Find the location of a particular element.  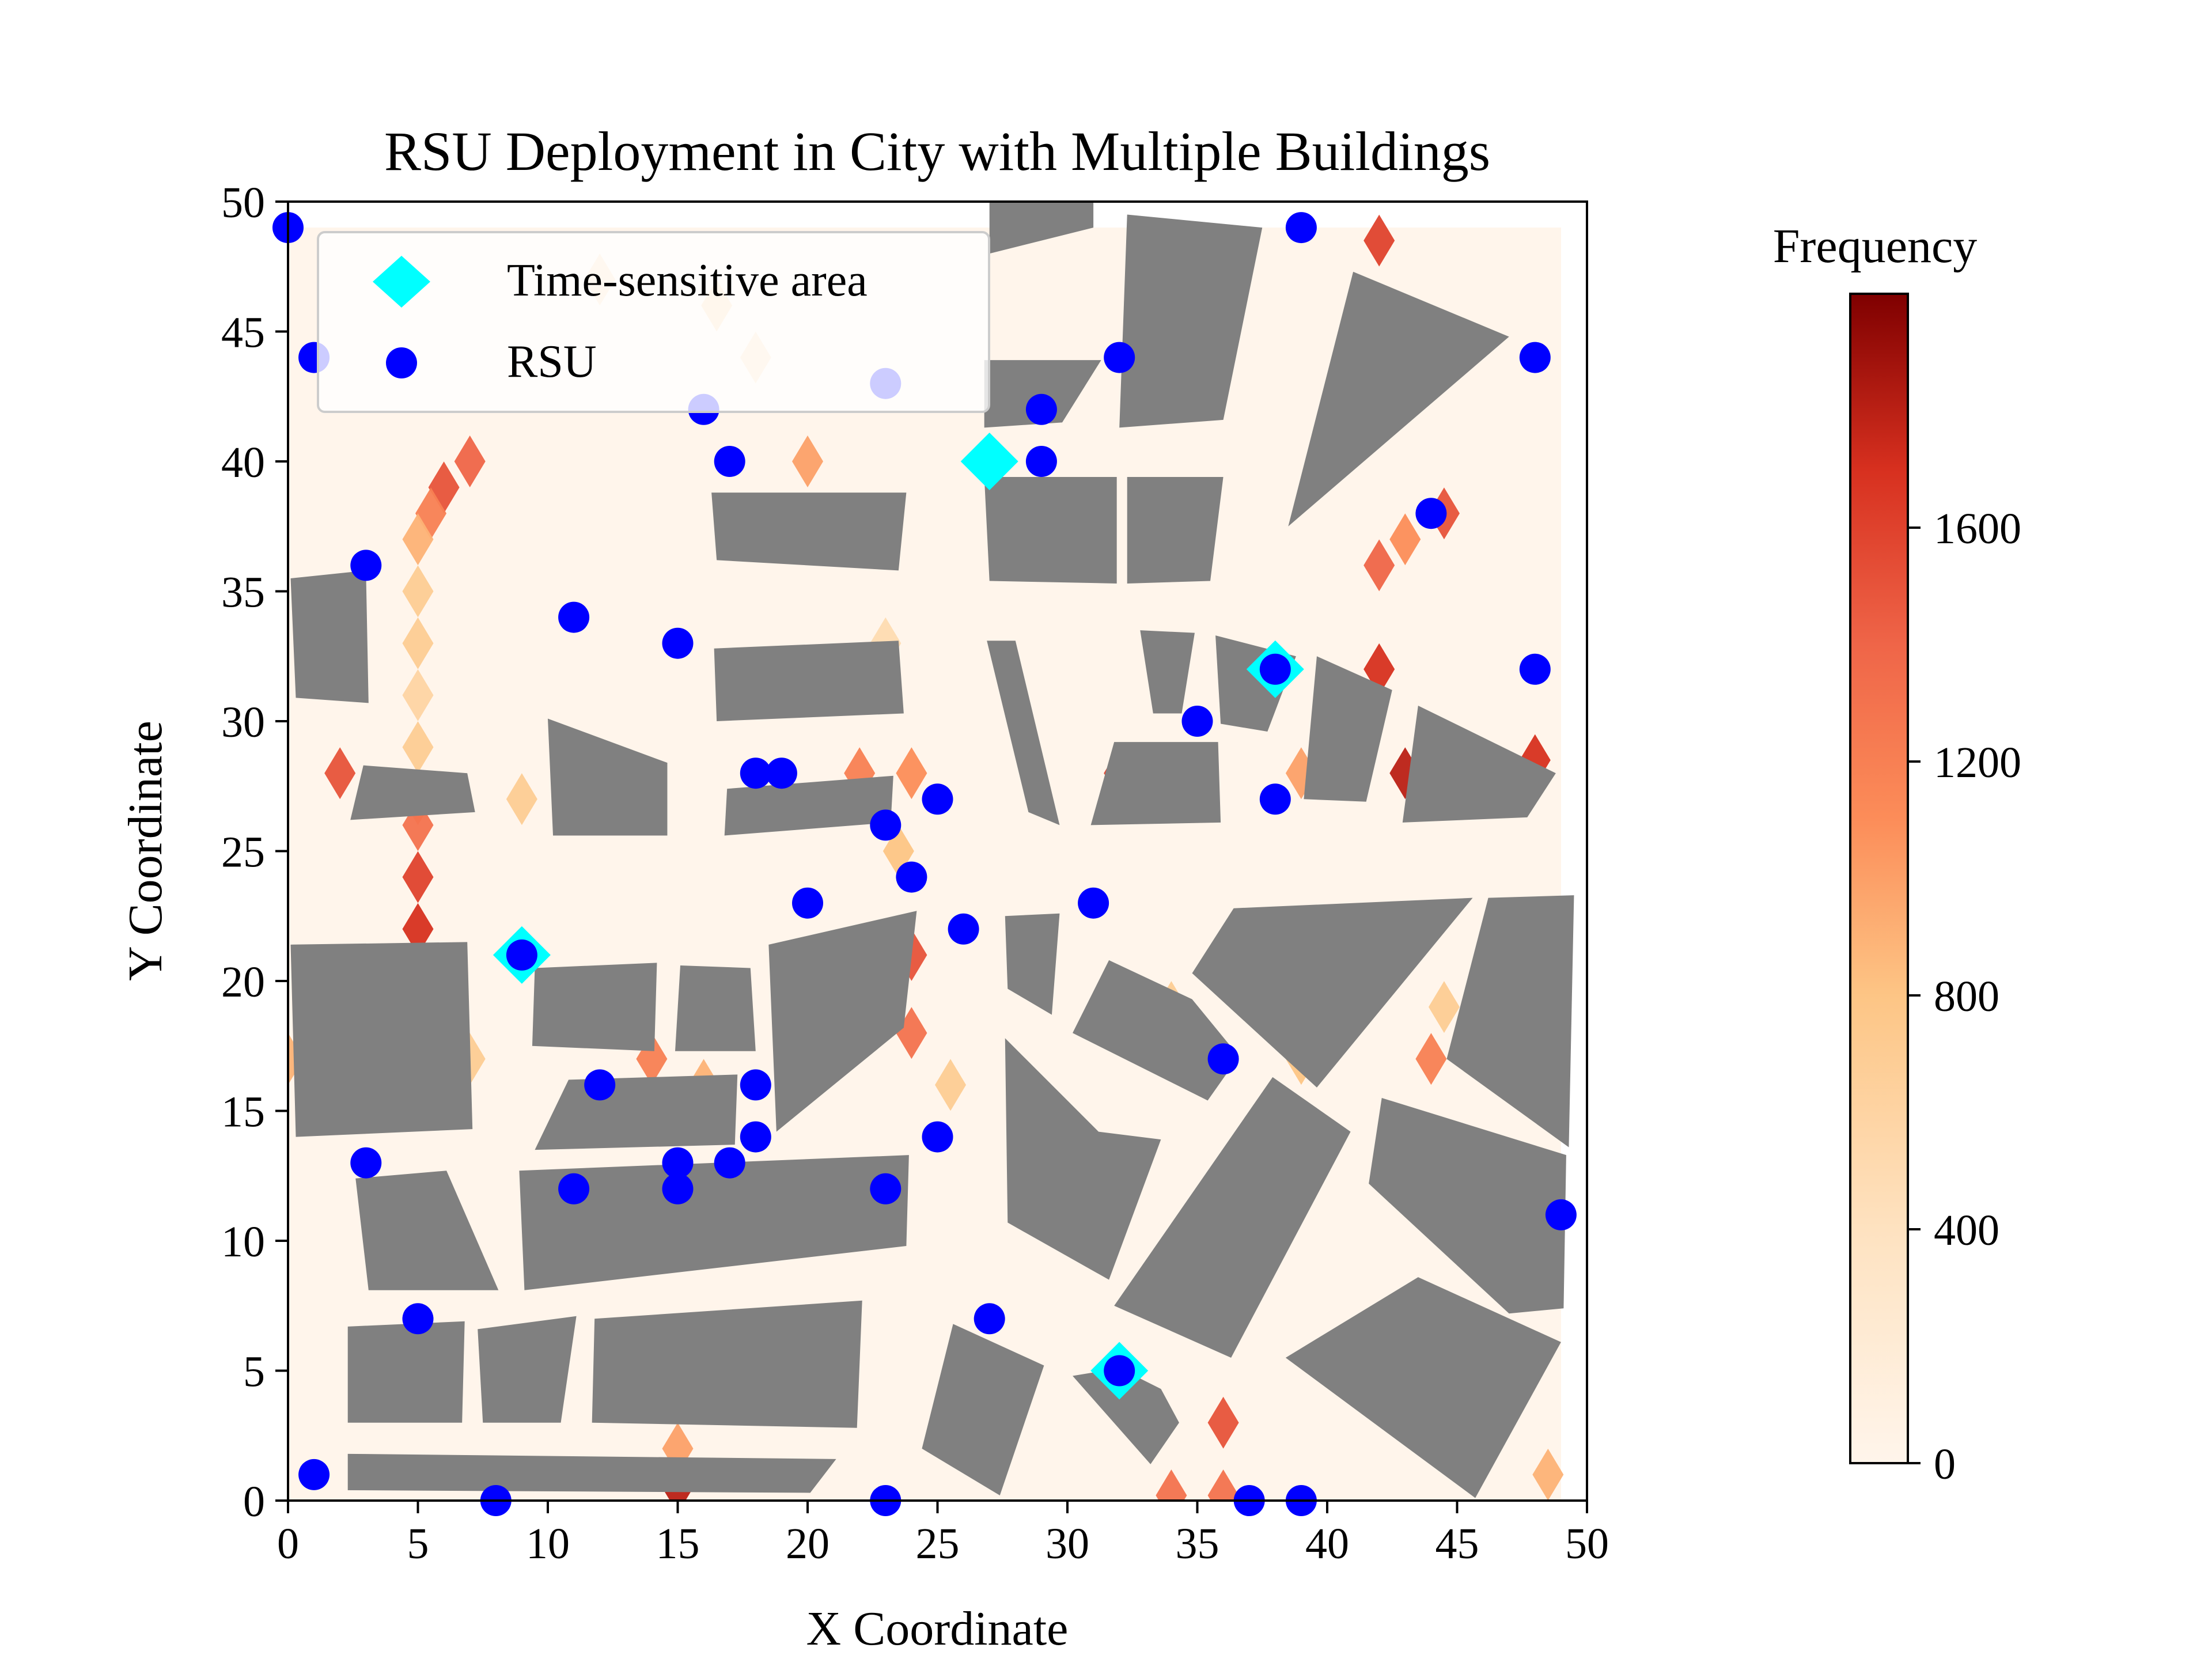

colorbar-tick-label: 1600 is located at coordinates (1977, 529).